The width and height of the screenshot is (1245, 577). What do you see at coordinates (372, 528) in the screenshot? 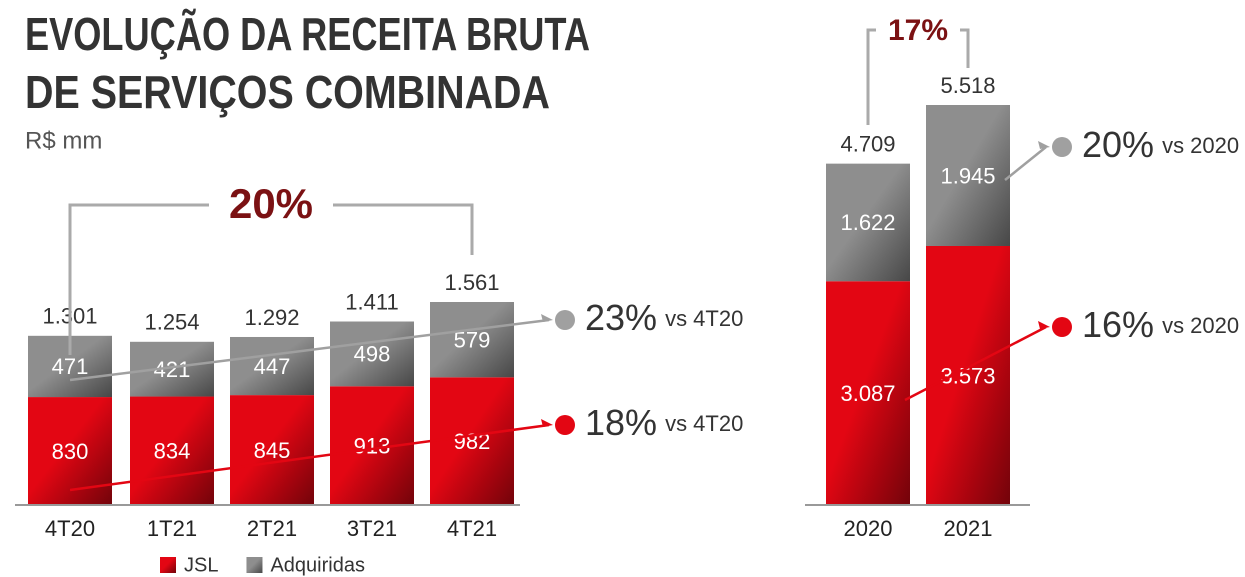
I see `x-tick-label: 3T21` at bounding box center [372, 528].